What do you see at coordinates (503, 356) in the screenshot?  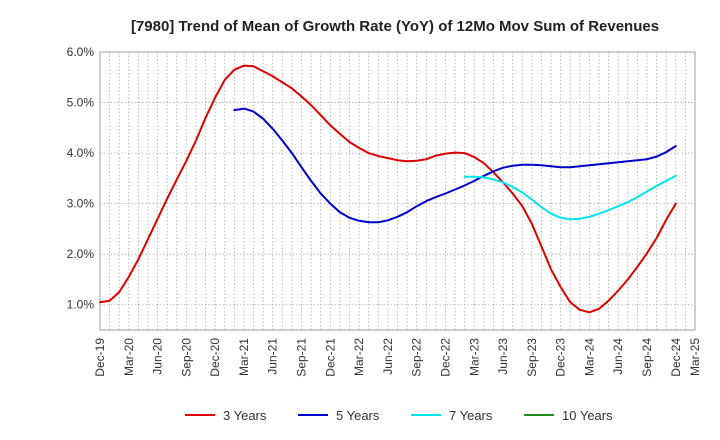 I see `x-tick-label: Jun-23` at bounding box center [503, 356].